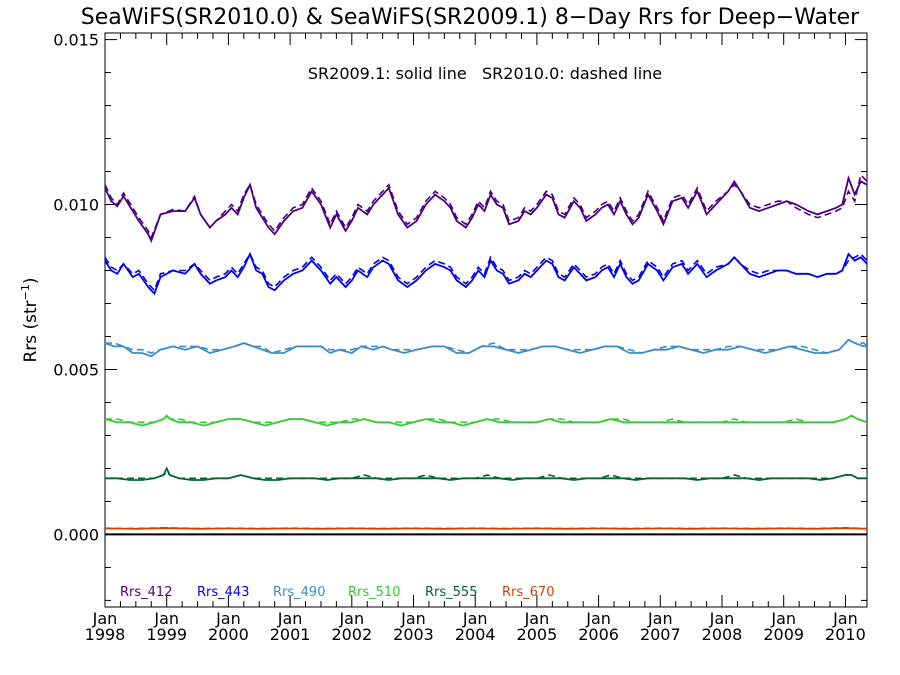 The image size is (900, 675). What do you see at coordinates (660, 634) in the screenshot?
I see `x-tick-year: 2007` at bounding box center [660, 634].